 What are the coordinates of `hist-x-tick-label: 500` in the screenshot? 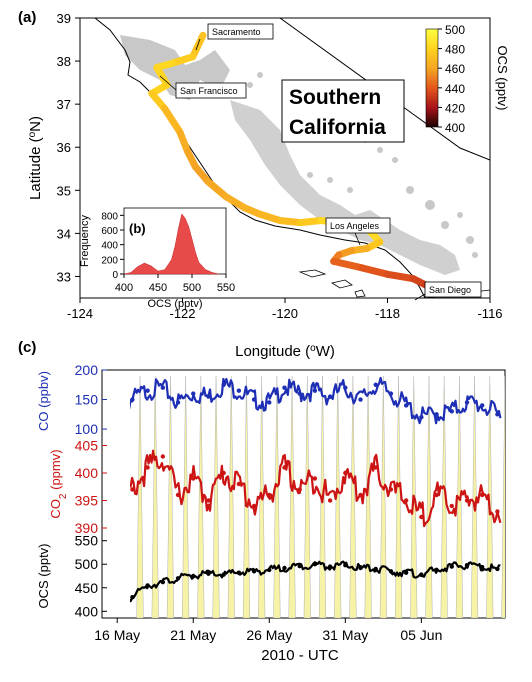 It's located at (192, 288).